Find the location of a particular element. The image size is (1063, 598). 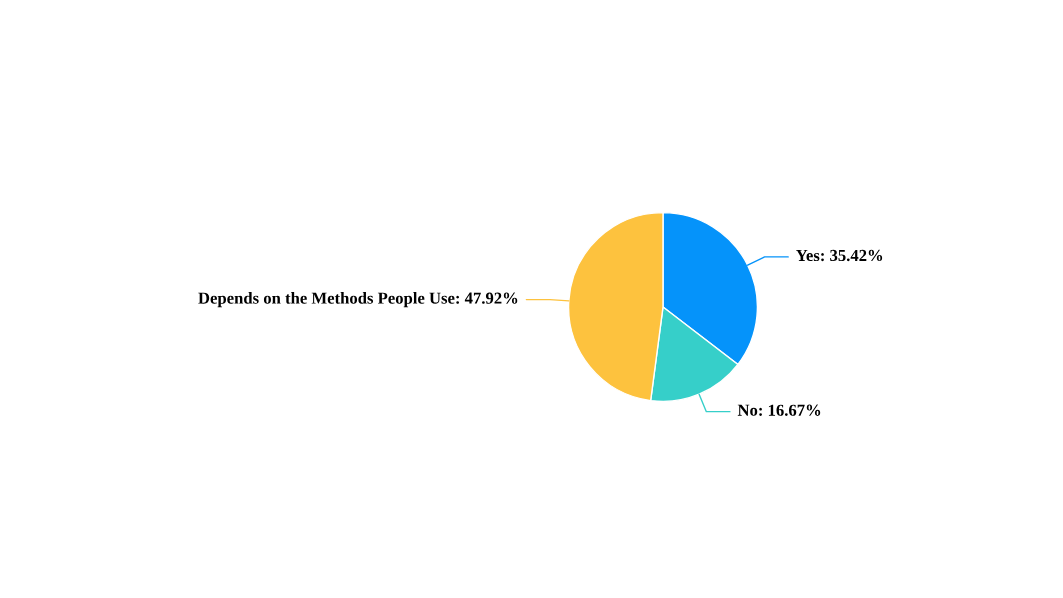

slice-label: No: 16.67% is located at coordinates (779, 410).